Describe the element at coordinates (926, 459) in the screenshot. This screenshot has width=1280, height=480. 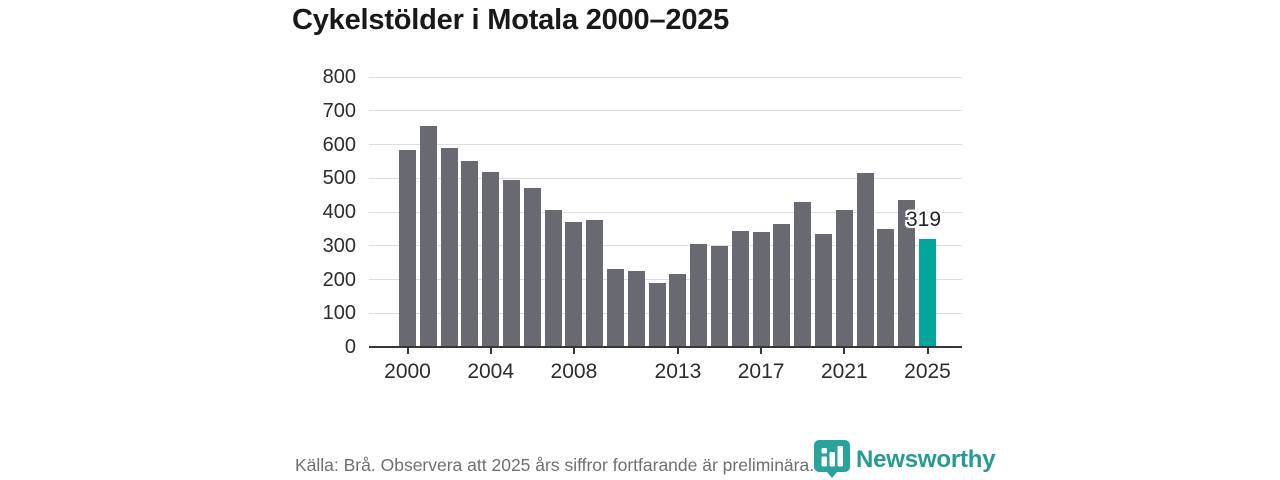
I see `newsworthy-wordmark: Newsworthy` at that location.